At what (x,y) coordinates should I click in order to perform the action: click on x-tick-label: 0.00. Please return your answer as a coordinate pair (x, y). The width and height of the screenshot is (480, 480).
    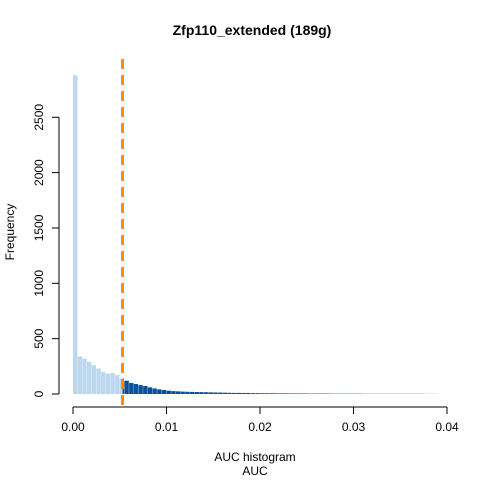
    Looking at the image, I should click on (73, 427).